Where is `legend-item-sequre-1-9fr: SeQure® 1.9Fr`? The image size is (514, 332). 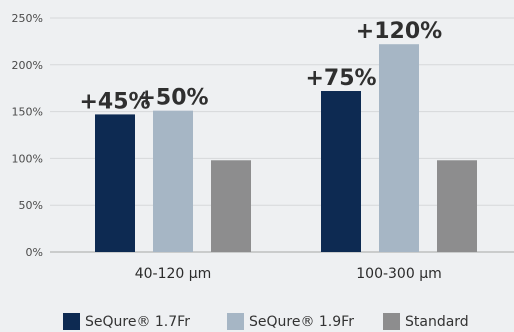
legend-item-sequre-1-9fr: SeQure® 1.9Fr is located at coordinates (290, 321).